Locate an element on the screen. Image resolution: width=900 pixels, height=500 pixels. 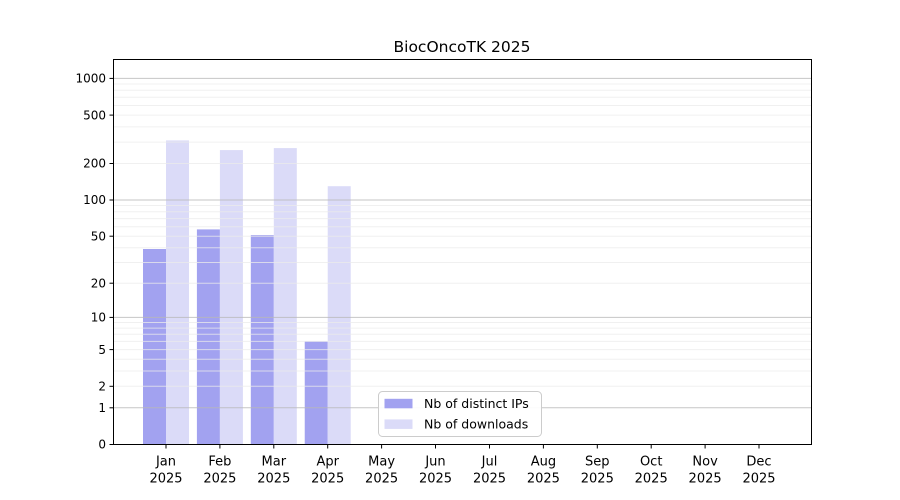
bar-nb-of-downloads-mar-2025 is located at coordinates (285, 296).